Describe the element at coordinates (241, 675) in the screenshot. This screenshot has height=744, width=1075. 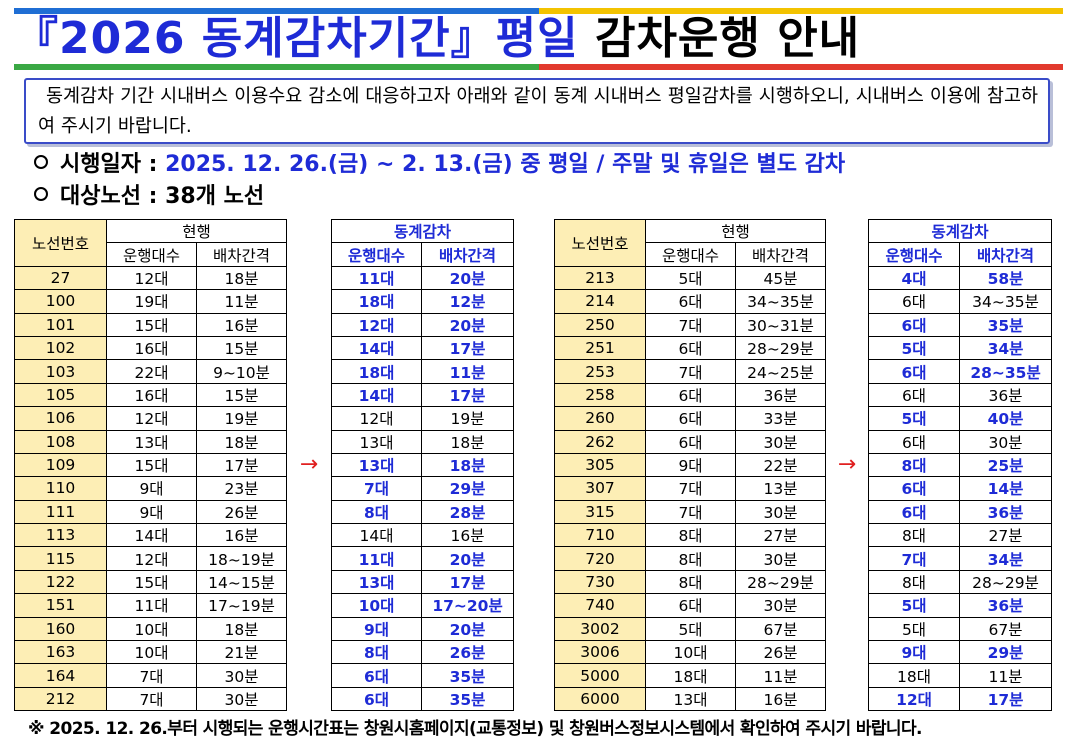
I see `current-interval-cell: 30분` at that location.